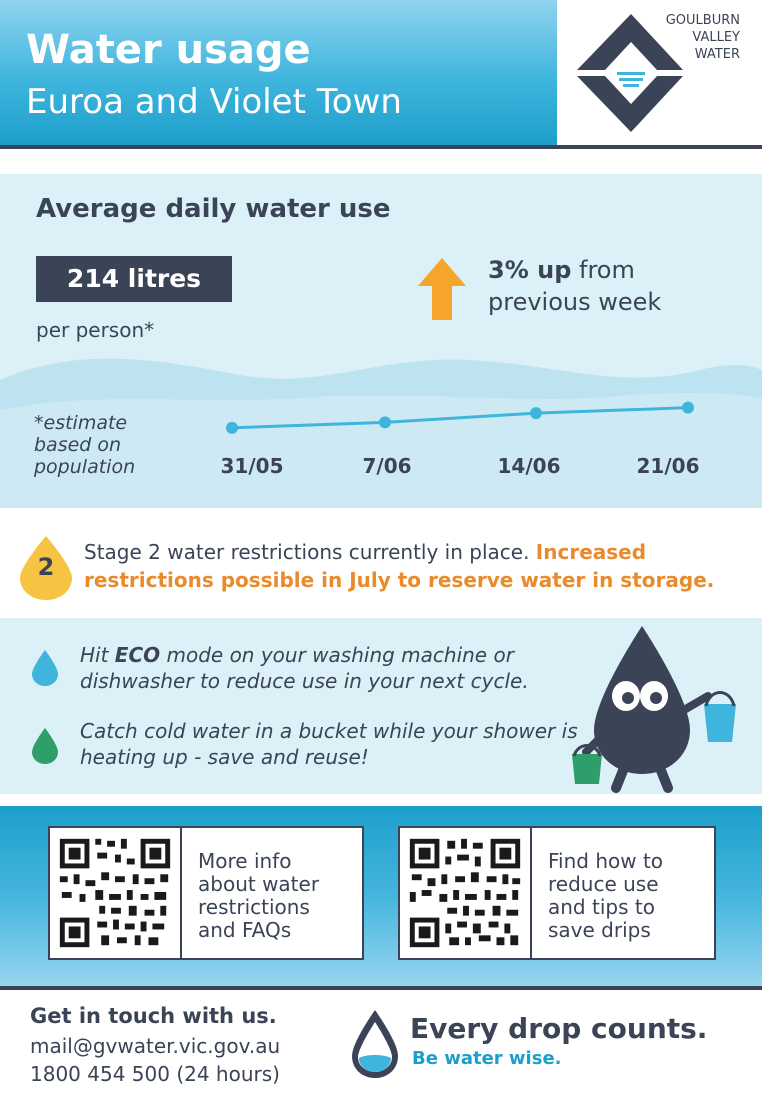 The image size is (762, 1099). Describe the element at coordinates (529, 466) in the screenshot. I see `x-tick-label: 14/06` at that location.